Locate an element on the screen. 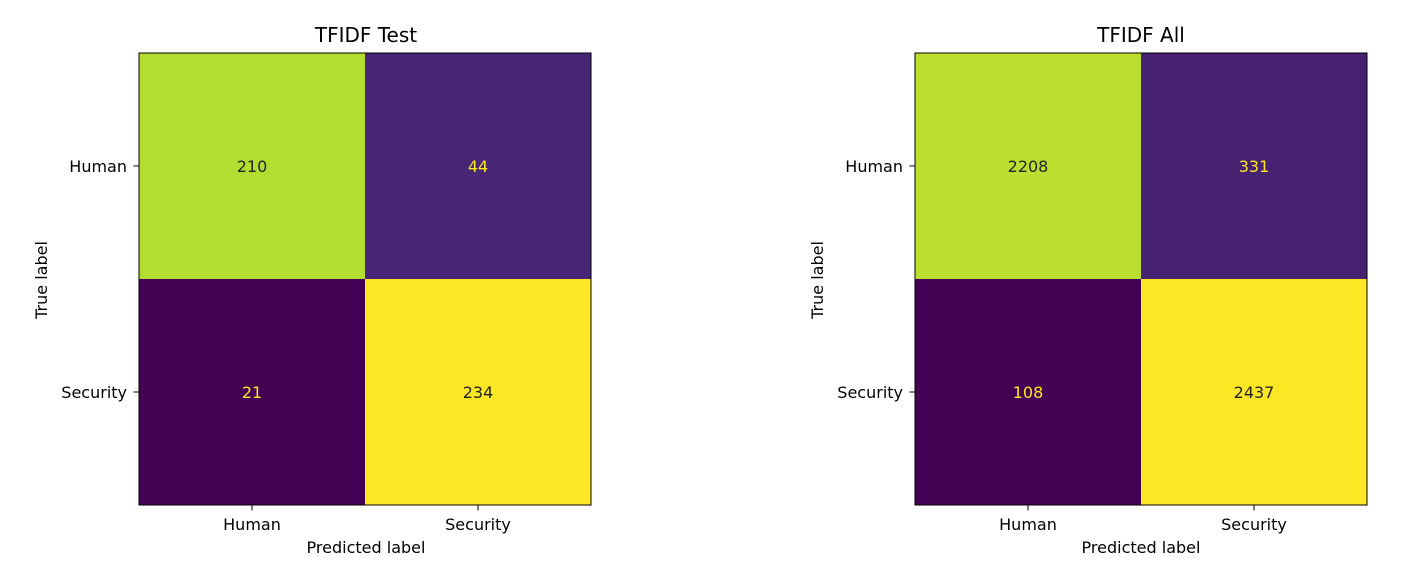 The width and height of the screenshot is (1418, 580). matrix-values: 210 44 21 234 is located at coordinates (365, 279).